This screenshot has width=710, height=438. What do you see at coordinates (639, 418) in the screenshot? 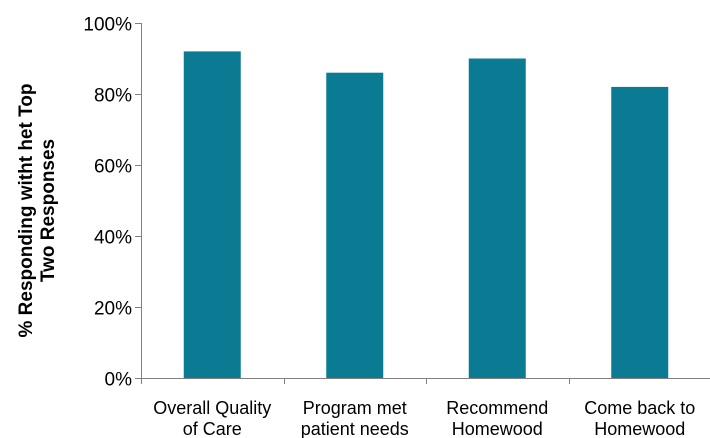
I see `x-tick-label: Come back to Homewood` at bounding box center [639, 418].